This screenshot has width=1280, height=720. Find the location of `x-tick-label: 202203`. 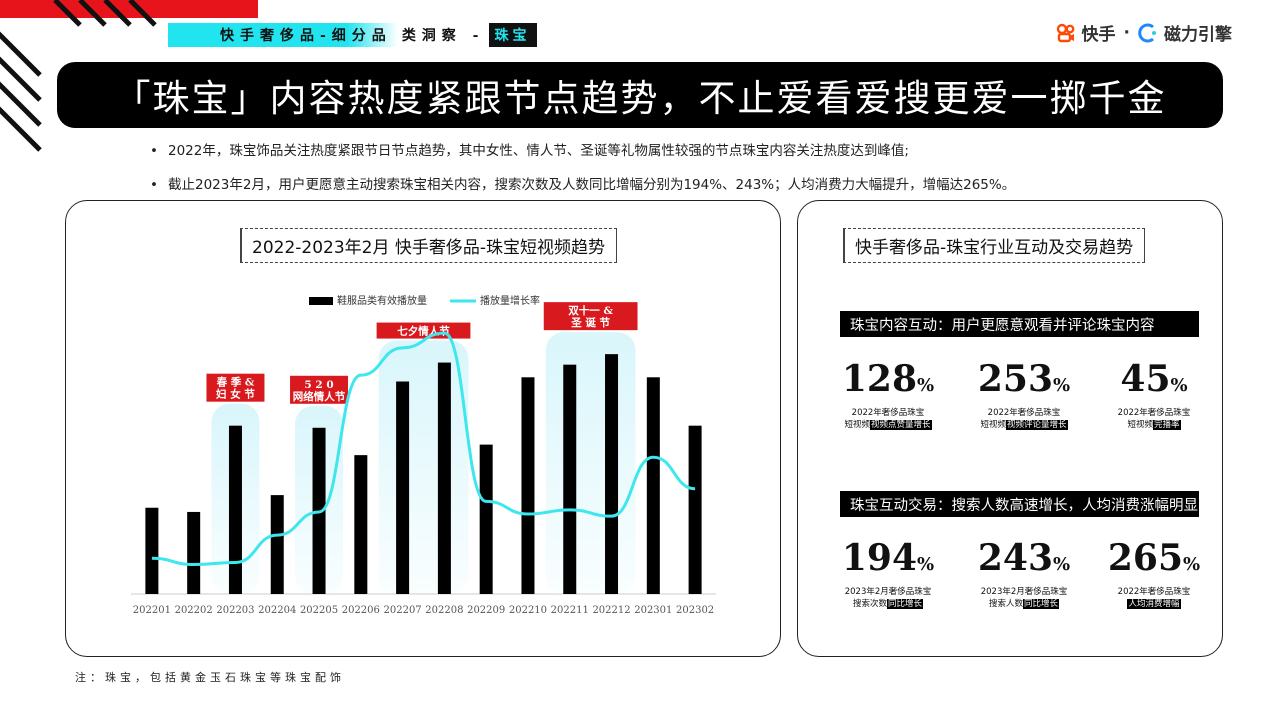

x-tick-label: 202203 is located at coordinates (235, 610).